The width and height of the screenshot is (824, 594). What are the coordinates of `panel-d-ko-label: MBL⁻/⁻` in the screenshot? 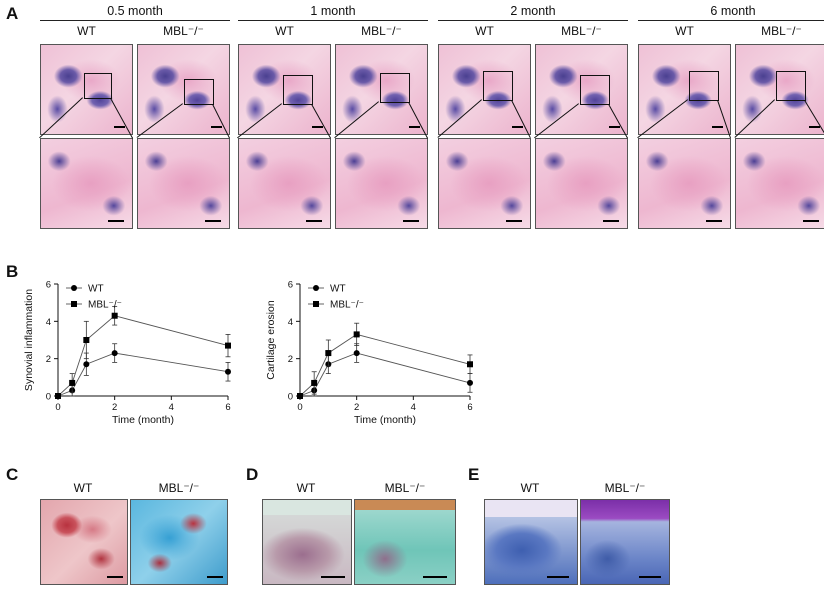 It's located at (405, 488).